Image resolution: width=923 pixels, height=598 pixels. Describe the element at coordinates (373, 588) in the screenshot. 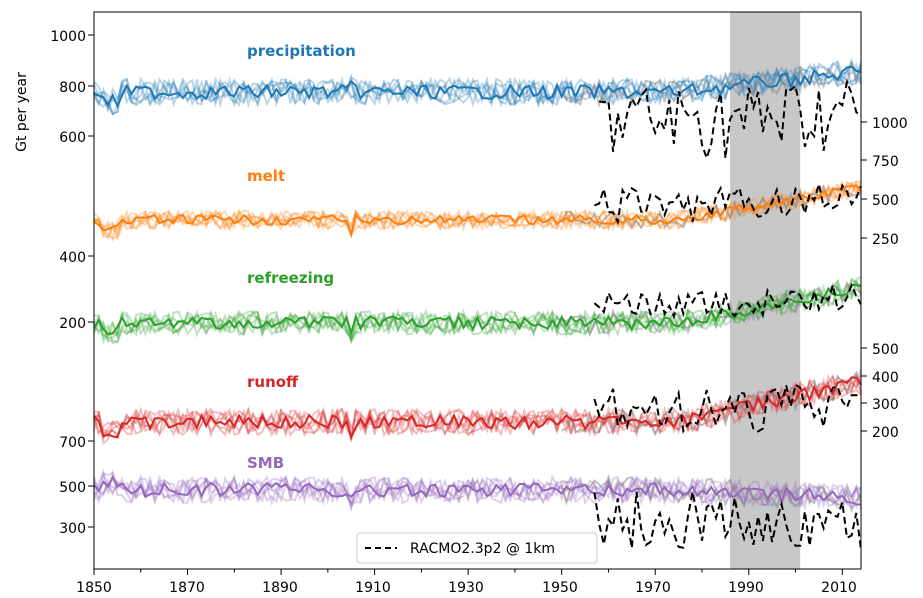

I see `x-tick-label: 1910` at that location.